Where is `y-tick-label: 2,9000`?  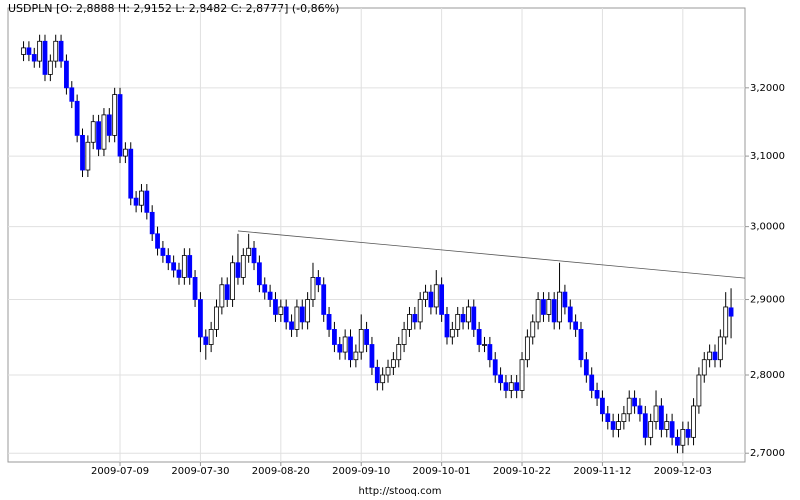
y-tick-label: 2,9000 is located at coordinates (767, 300).